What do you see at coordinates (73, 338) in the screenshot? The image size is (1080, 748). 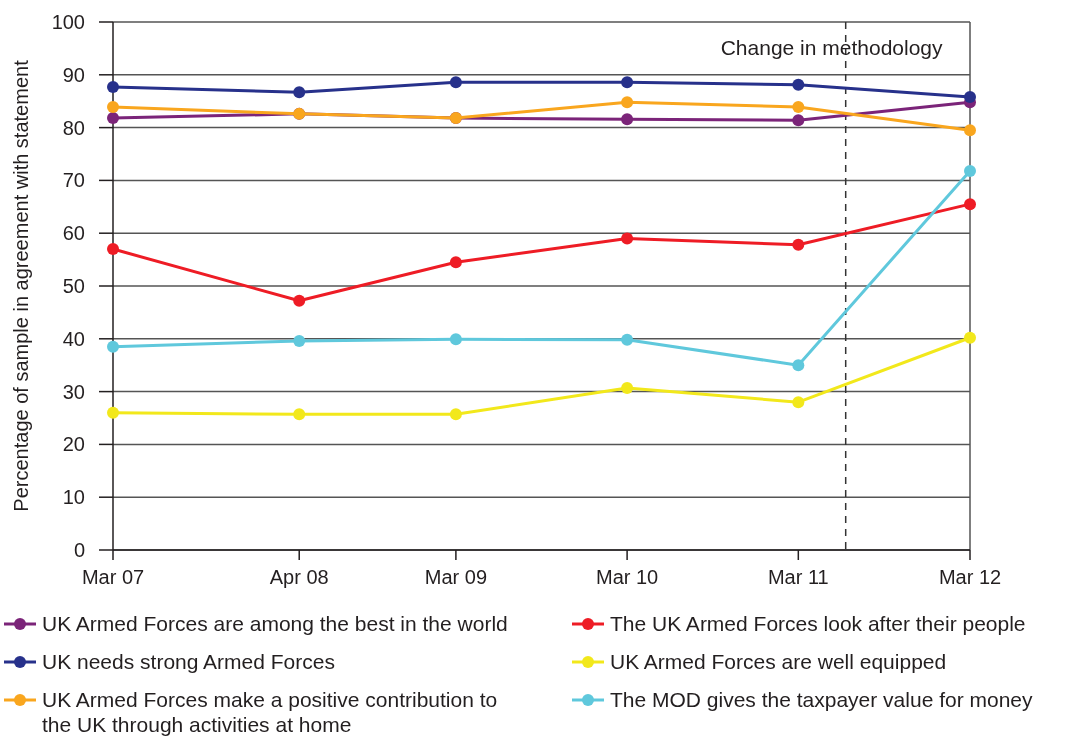 I see `y-tick-label: 40` at bounding box center [73, 338].